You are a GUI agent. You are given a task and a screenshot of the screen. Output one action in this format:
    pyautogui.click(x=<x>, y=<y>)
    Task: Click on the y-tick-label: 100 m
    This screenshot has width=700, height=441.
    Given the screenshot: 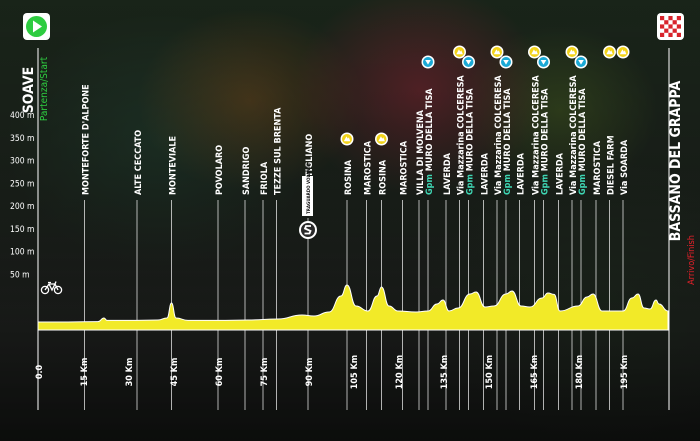 What is the action you would take?
    pyautogui.click(x=22, y=253)
    